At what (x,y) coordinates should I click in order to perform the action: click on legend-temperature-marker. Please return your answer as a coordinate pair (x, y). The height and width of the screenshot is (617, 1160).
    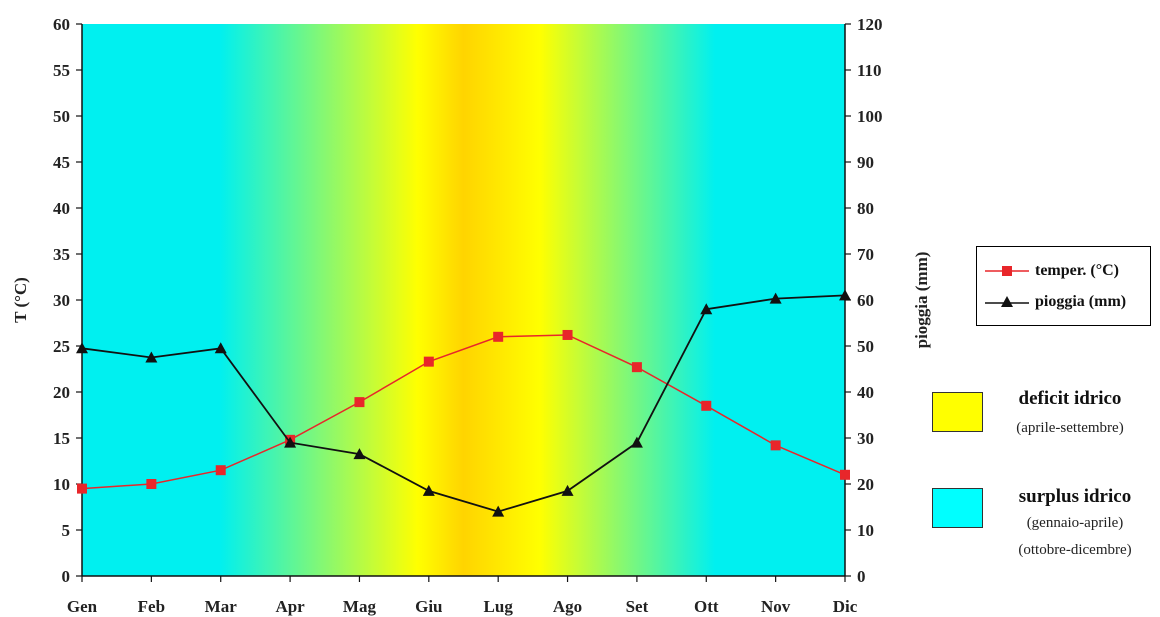
    Looking at the image, I should click on (1007, 271).